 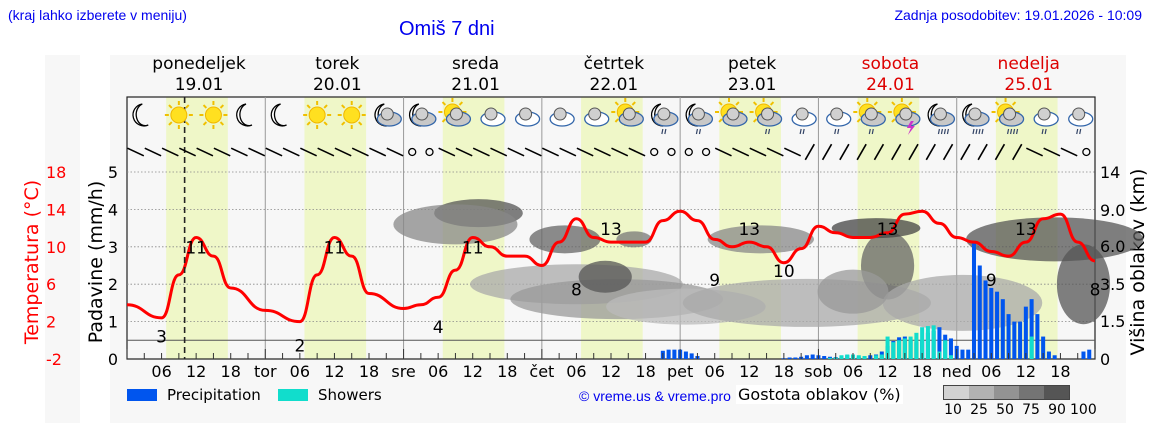 I want to click on cloud-density-area, so click(x=455, y=224).